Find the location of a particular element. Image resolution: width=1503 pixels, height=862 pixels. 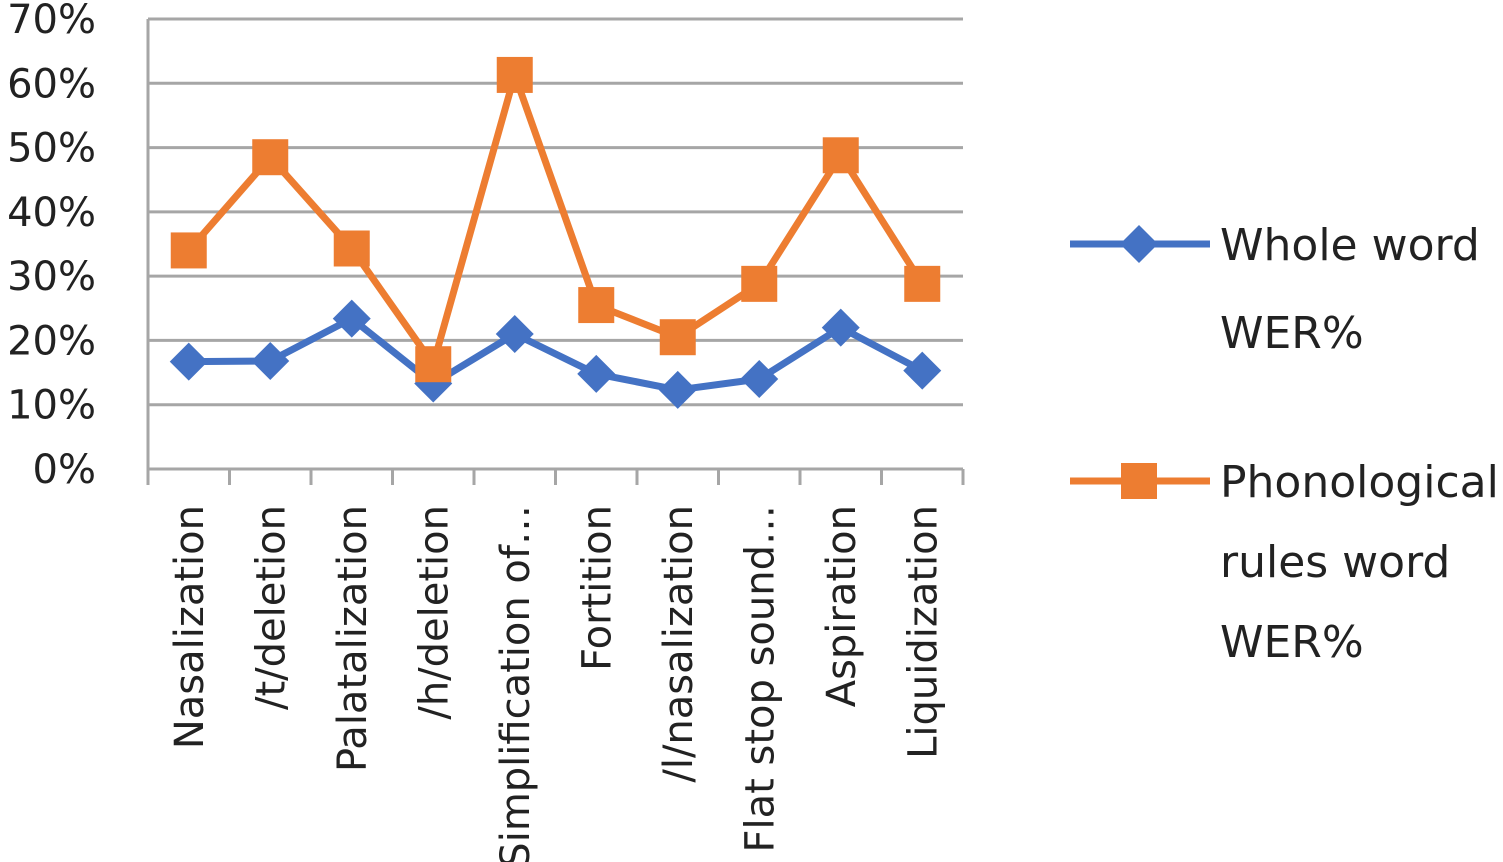

series-line is located at coordinates (556, 354).